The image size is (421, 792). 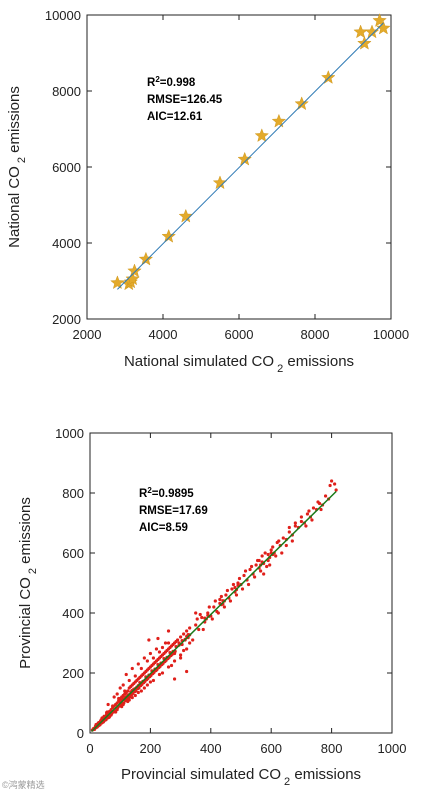 What do you see at coordinates (392, 748) in the screenshot?
I see `x-tick-label: 1000` at bounding box center [392, 748].